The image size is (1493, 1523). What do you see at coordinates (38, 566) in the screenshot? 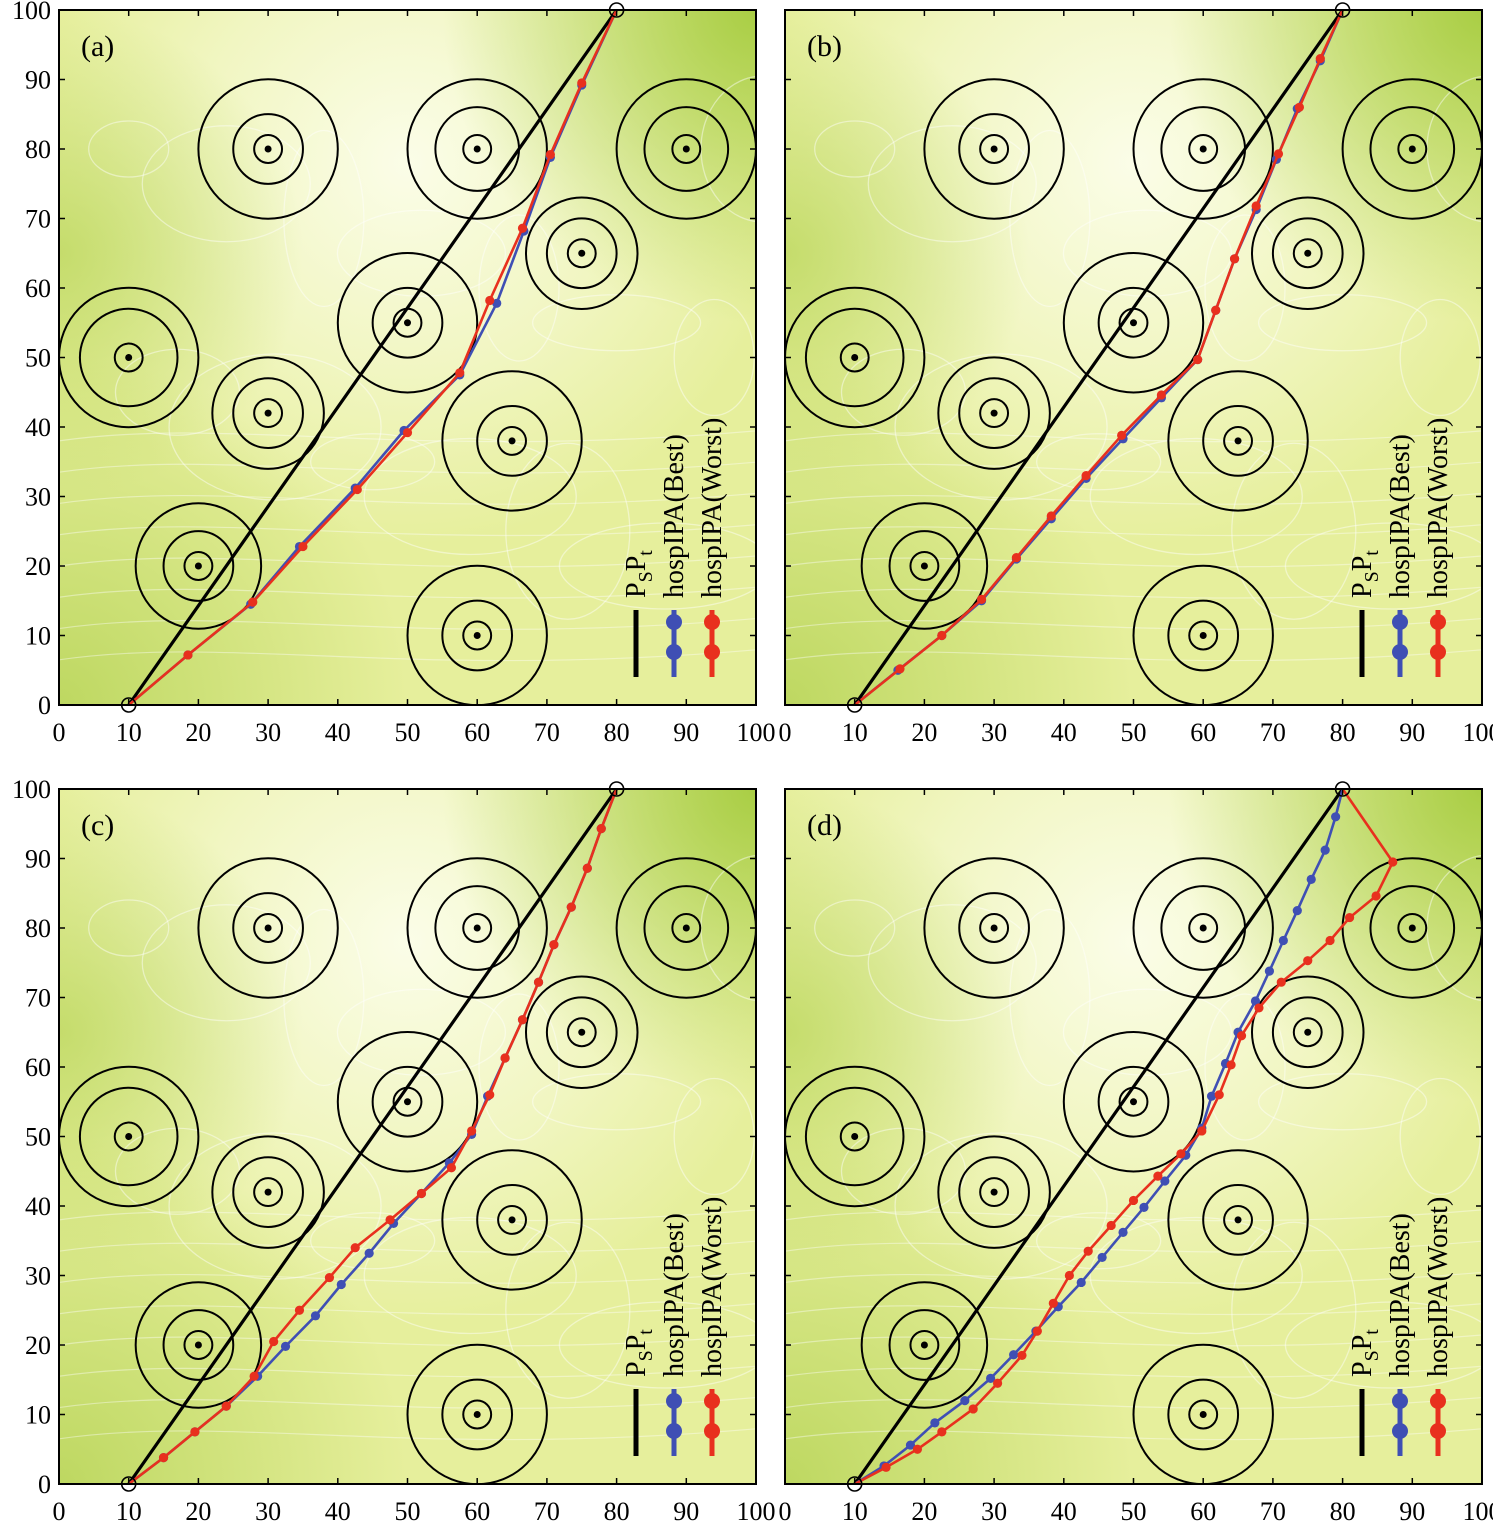
I see `y-tick-label: 20` at bounding box center [38, 566].